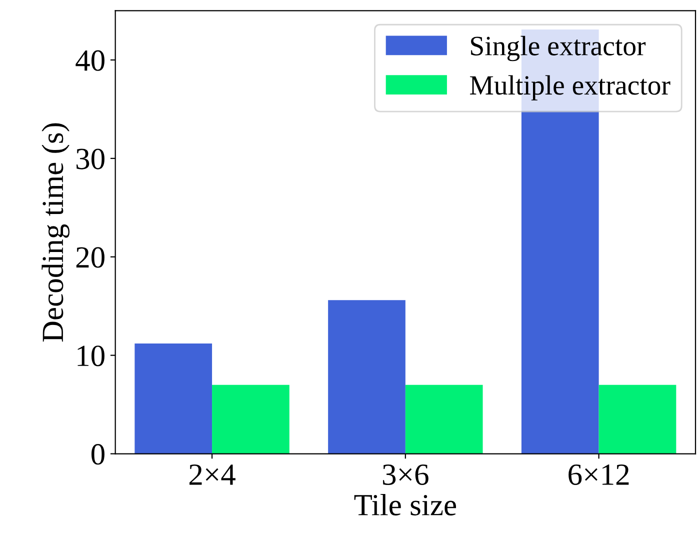 The image size is (699, 537). I want to click on y-tick-label: 0, so click(98, 454).